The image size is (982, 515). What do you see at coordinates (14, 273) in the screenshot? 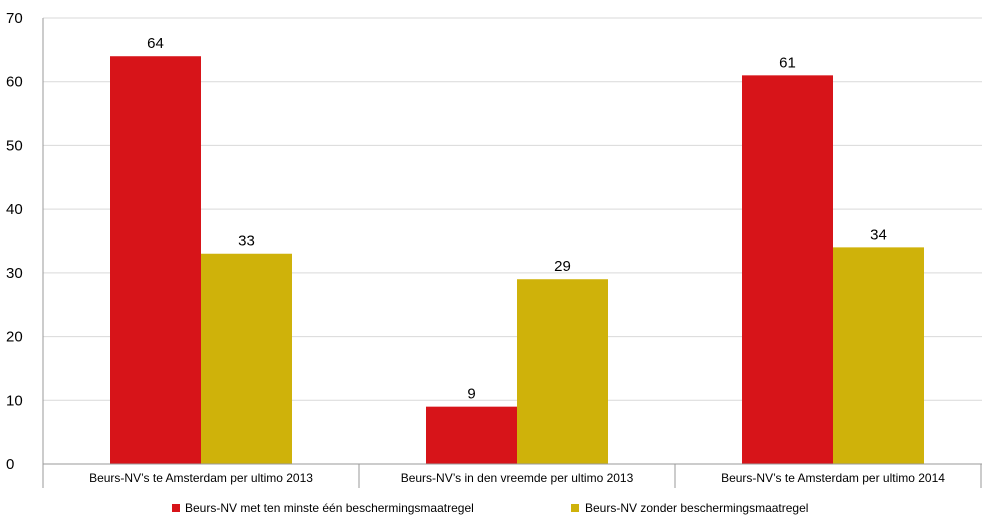
I see `y-tick-label: 30` at bounding box center [14, 273].